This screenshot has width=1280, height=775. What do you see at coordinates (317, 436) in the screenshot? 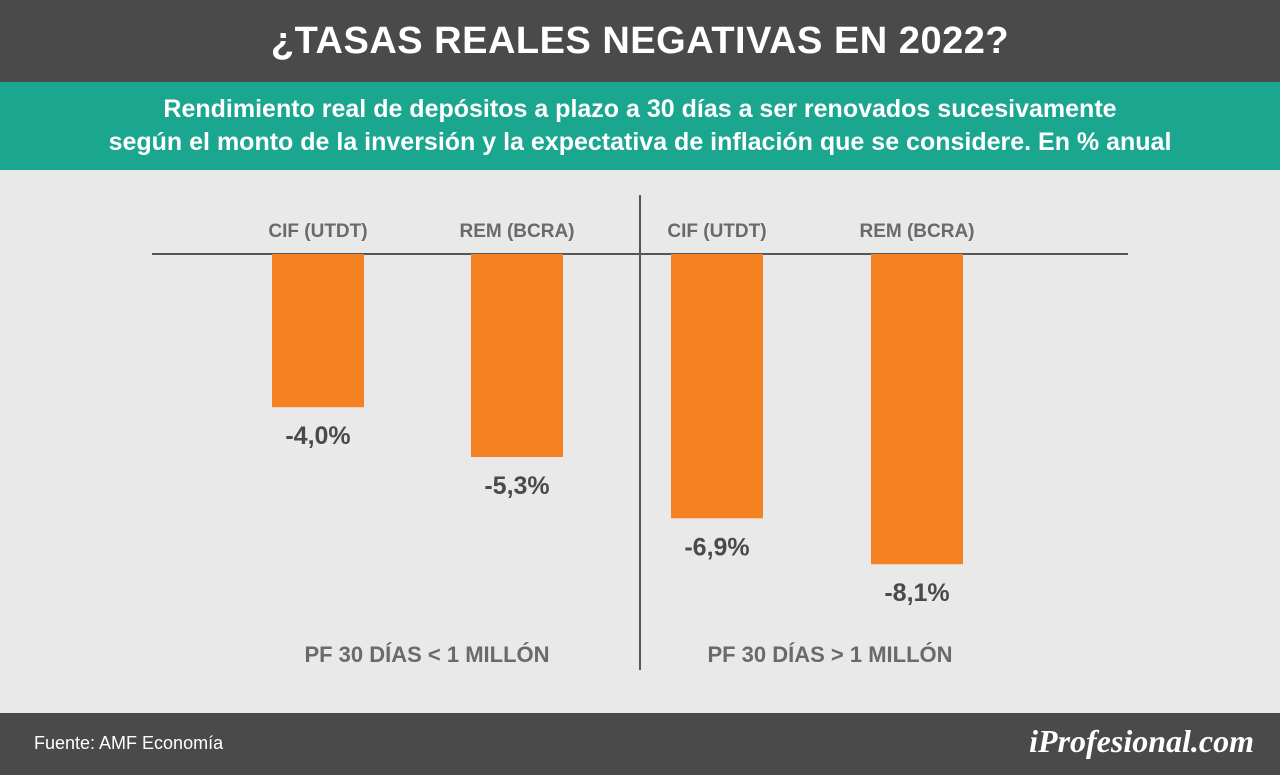
I see `data-label: -4,0%` at bounding box center [317, 436].